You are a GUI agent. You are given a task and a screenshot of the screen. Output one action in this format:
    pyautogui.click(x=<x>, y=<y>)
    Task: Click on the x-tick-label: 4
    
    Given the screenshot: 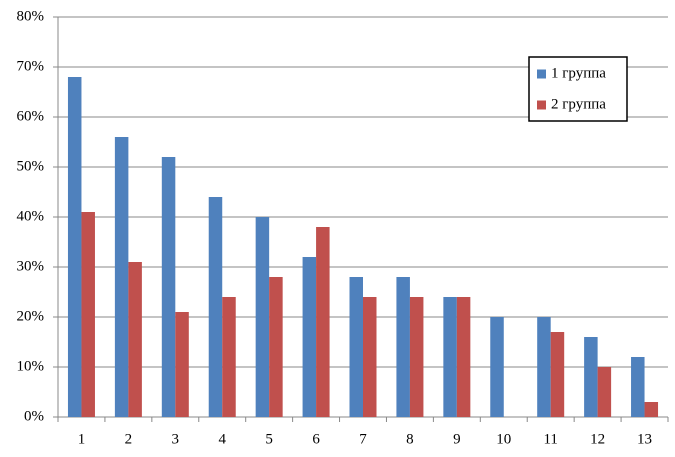 What is the action you would take?
    pyautogui.click(x=222, y=439)
    